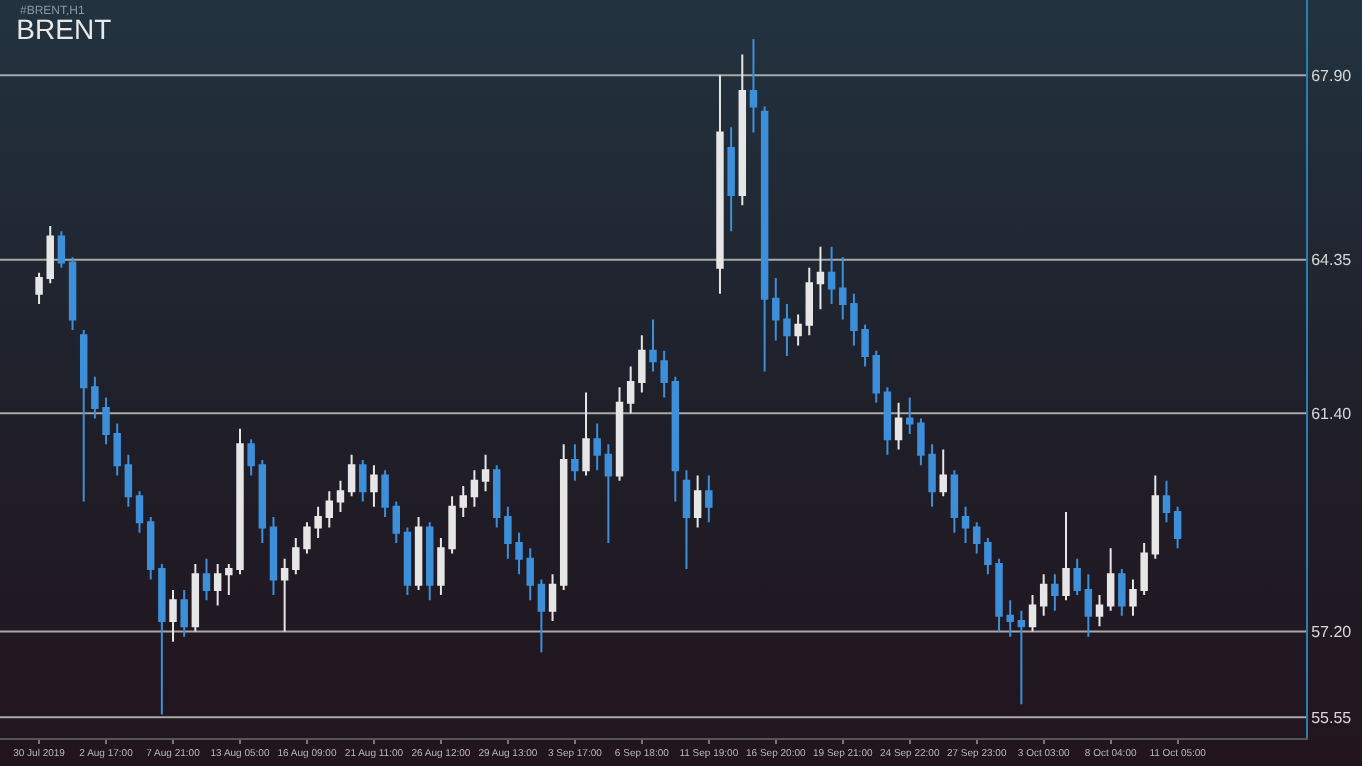 Image resolution: width=1362 pixels, height=766 pixels. Describe the element at coordinates (1332, 632) in the screenshot. I see `y-tick-label: 57.20` at that location.